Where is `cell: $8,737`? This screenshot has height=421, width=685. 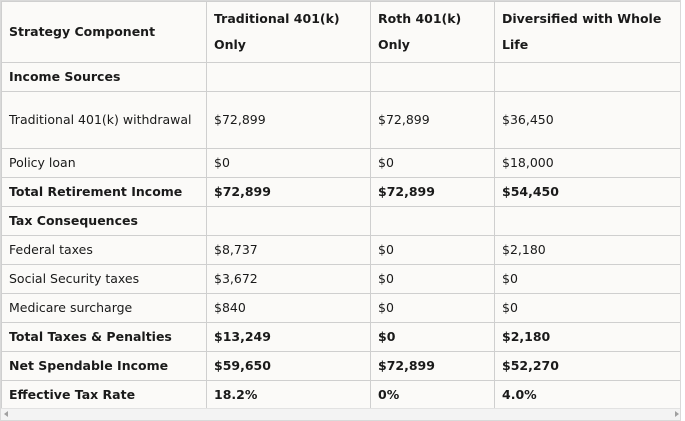
cell: $8,737 is located at coordinates (288, 250).